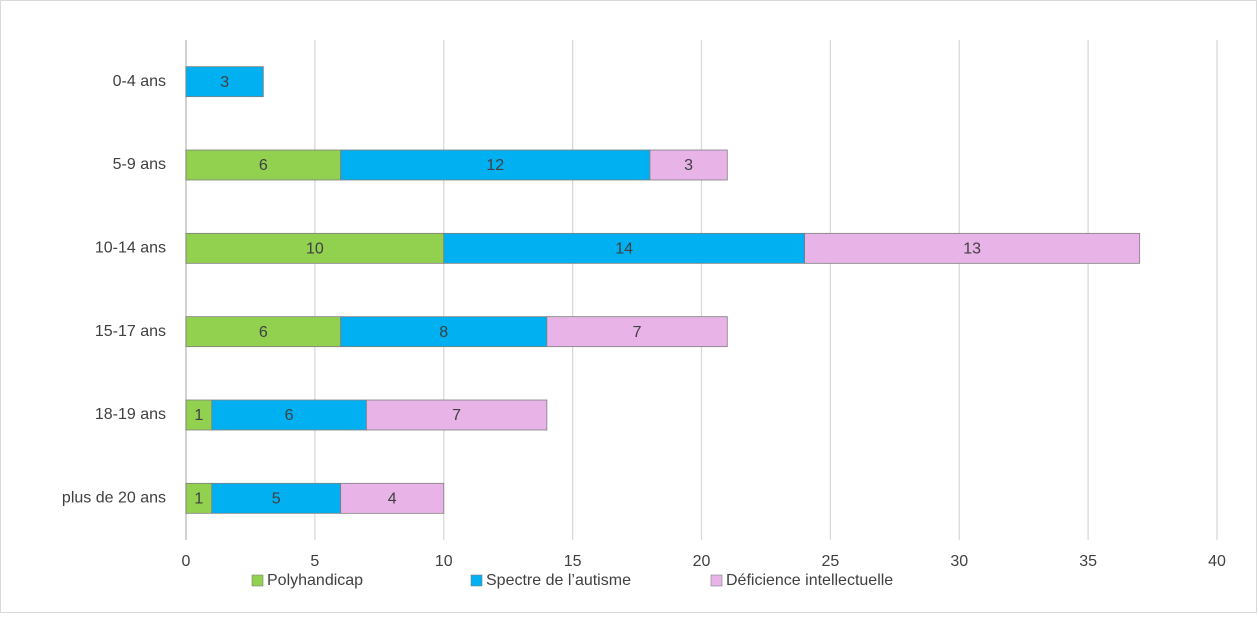 This screenshot has height=619, width=1258. What do you see at coordinates (139, 164) in the screenshot?
I see `y-tick-label: 5-9 ans` at bounding box center [139, 164].